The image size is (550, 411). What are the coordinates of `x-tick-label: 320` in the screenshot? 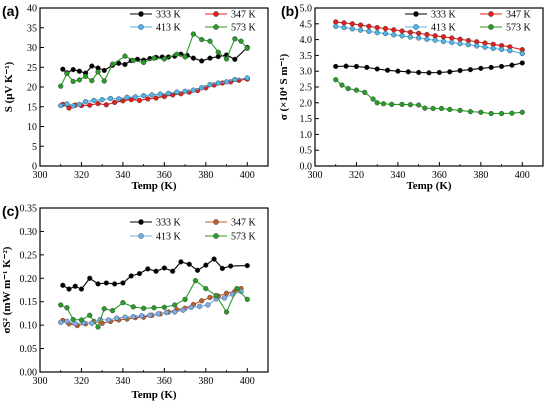 It's located at (356, 175).